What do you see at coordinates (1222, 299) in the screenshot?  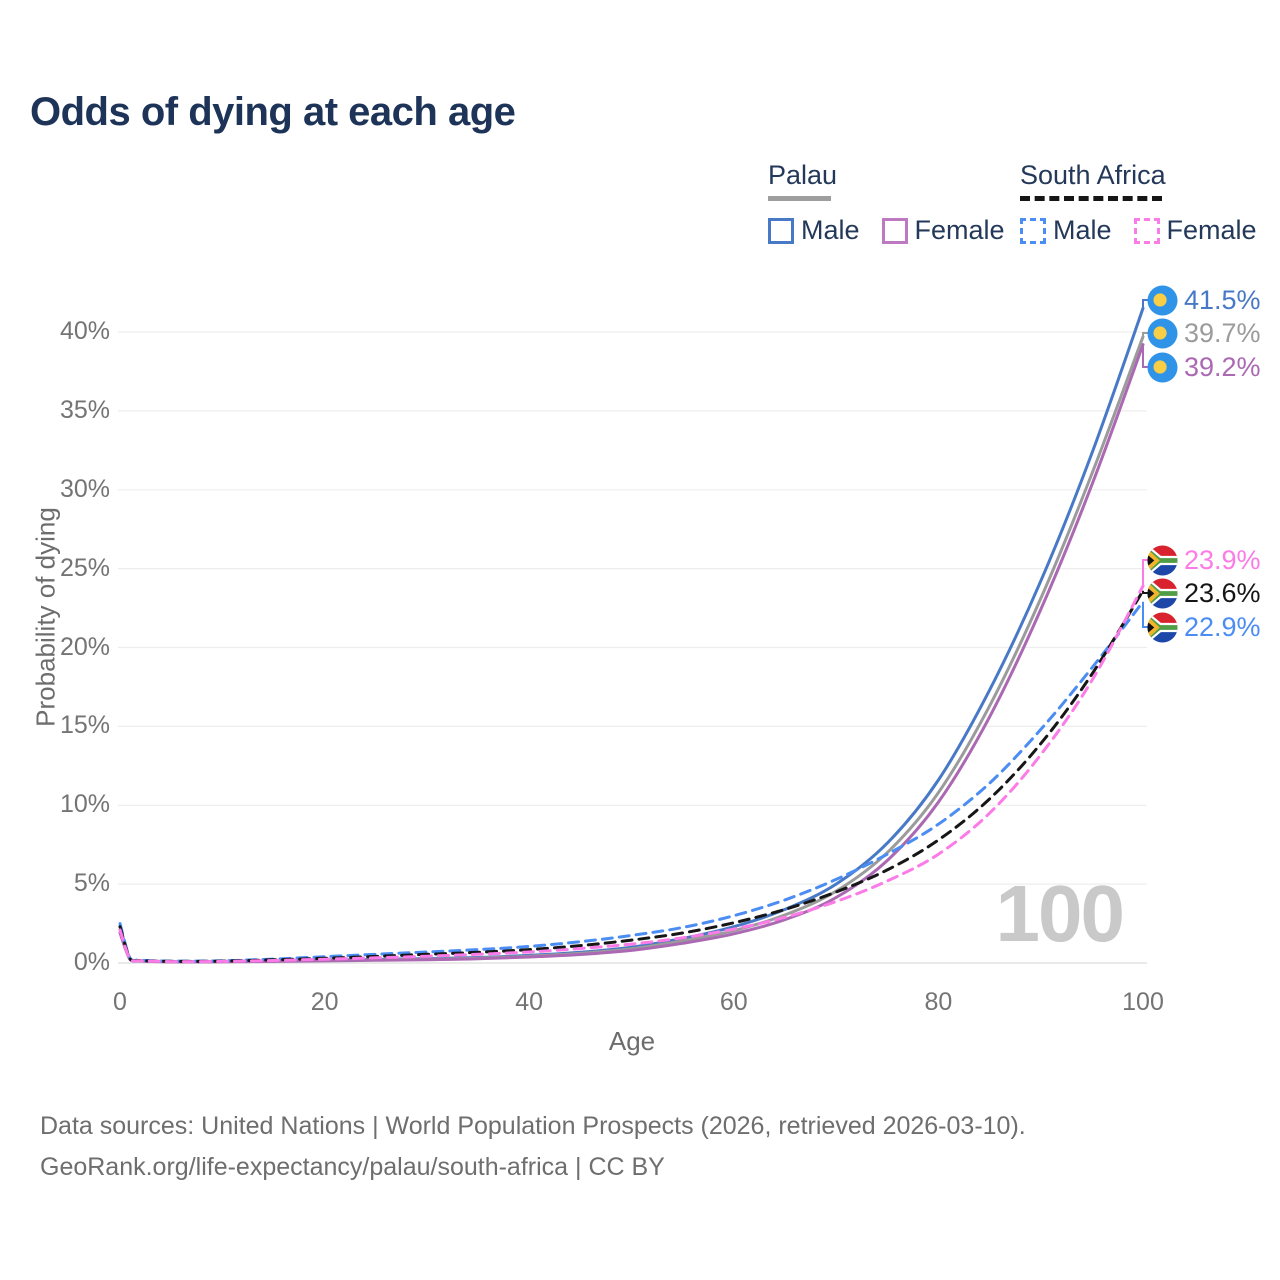 I see `end-value-palau-male: 41.5%` at bounding box center [1222, 299].